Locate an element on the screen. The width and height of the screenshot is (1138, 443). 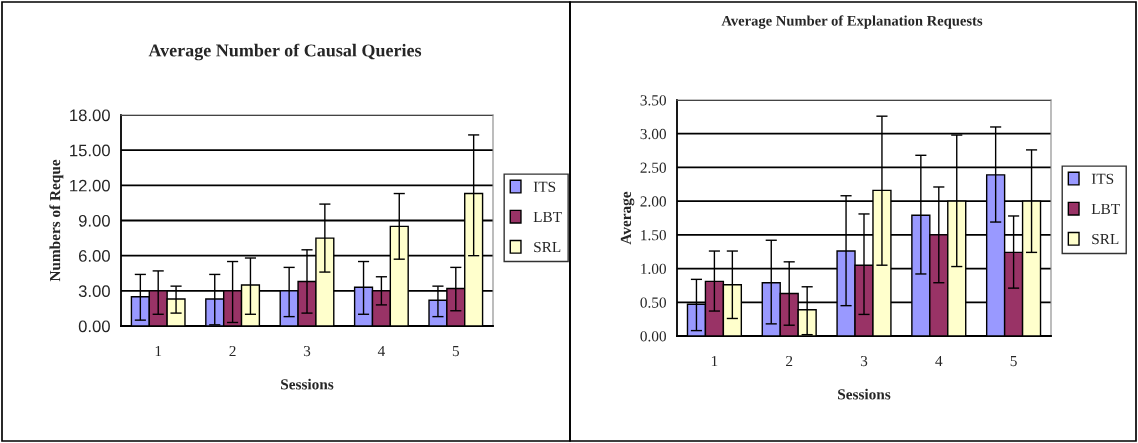
y-tick-label: 9.00 is located at coordinates (94, 220).